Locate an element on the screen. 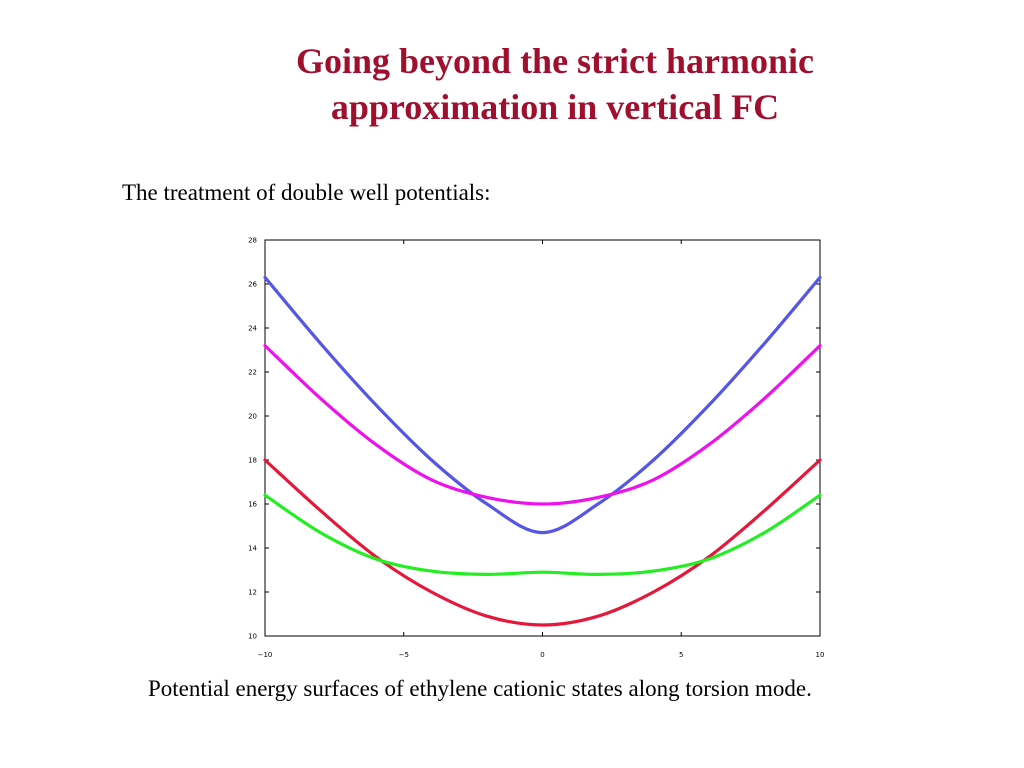 This screenshot has height=768, width=1024. x-tick-label: 10 is located at coordinates (820, 655).